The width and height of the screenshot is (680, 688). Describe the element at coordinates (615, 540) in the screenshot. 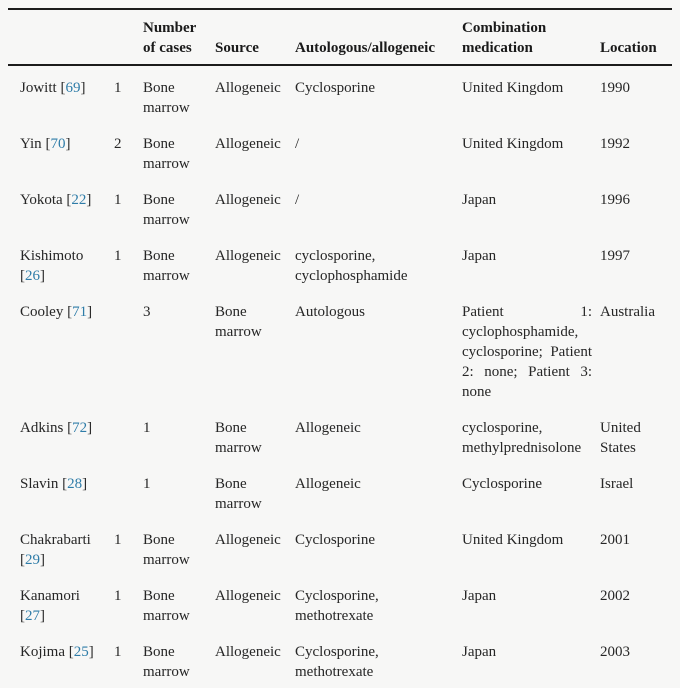

I see `table-cell: 2001` at that location.